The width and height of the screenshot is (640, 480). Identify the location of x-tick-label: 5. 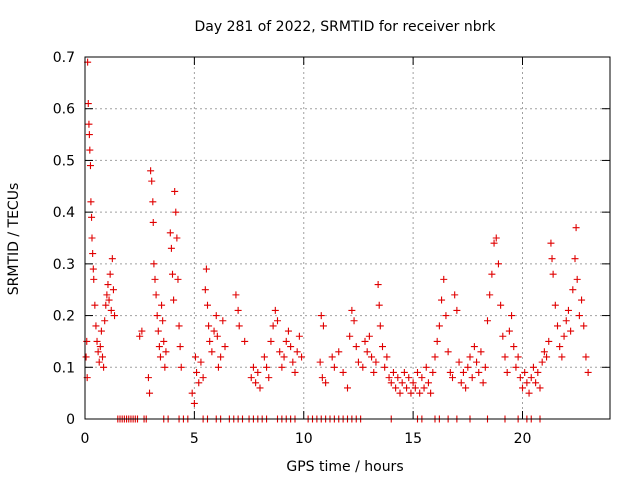
(194, 439).